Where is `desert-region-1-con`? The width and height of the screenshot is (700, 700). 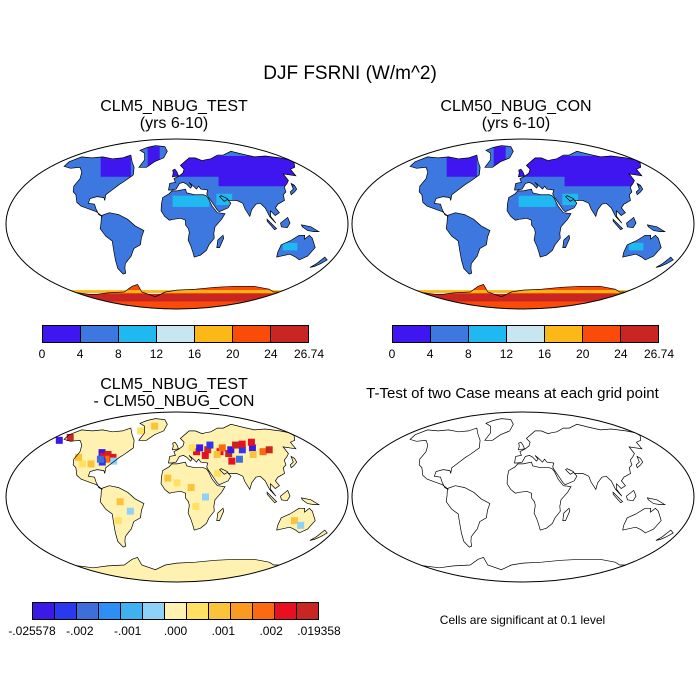
desert-region-1-con is located at coordinates (570, 199).